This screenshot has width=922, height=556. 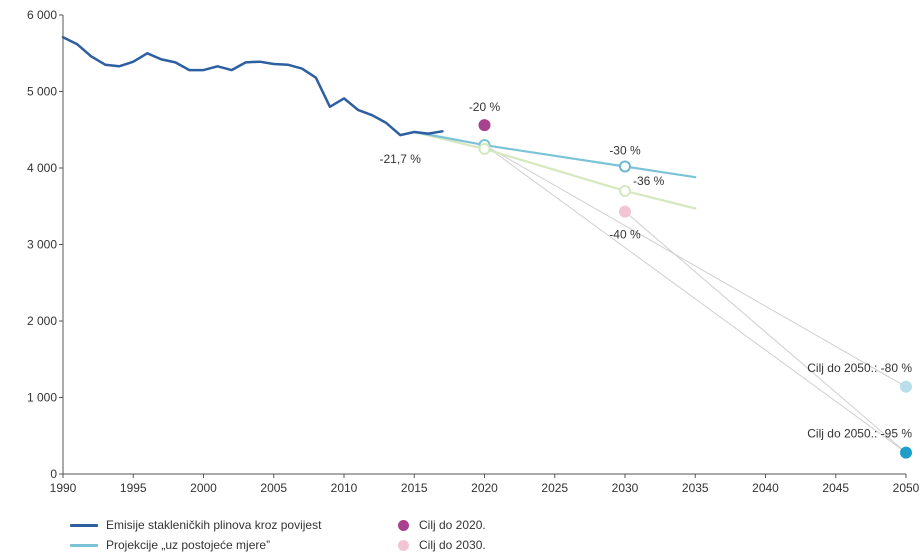 What do you see at coordinates (42, 168) in the screenshot?
I see `y-tick-label: 4 000` at bounding box center [42, 168].